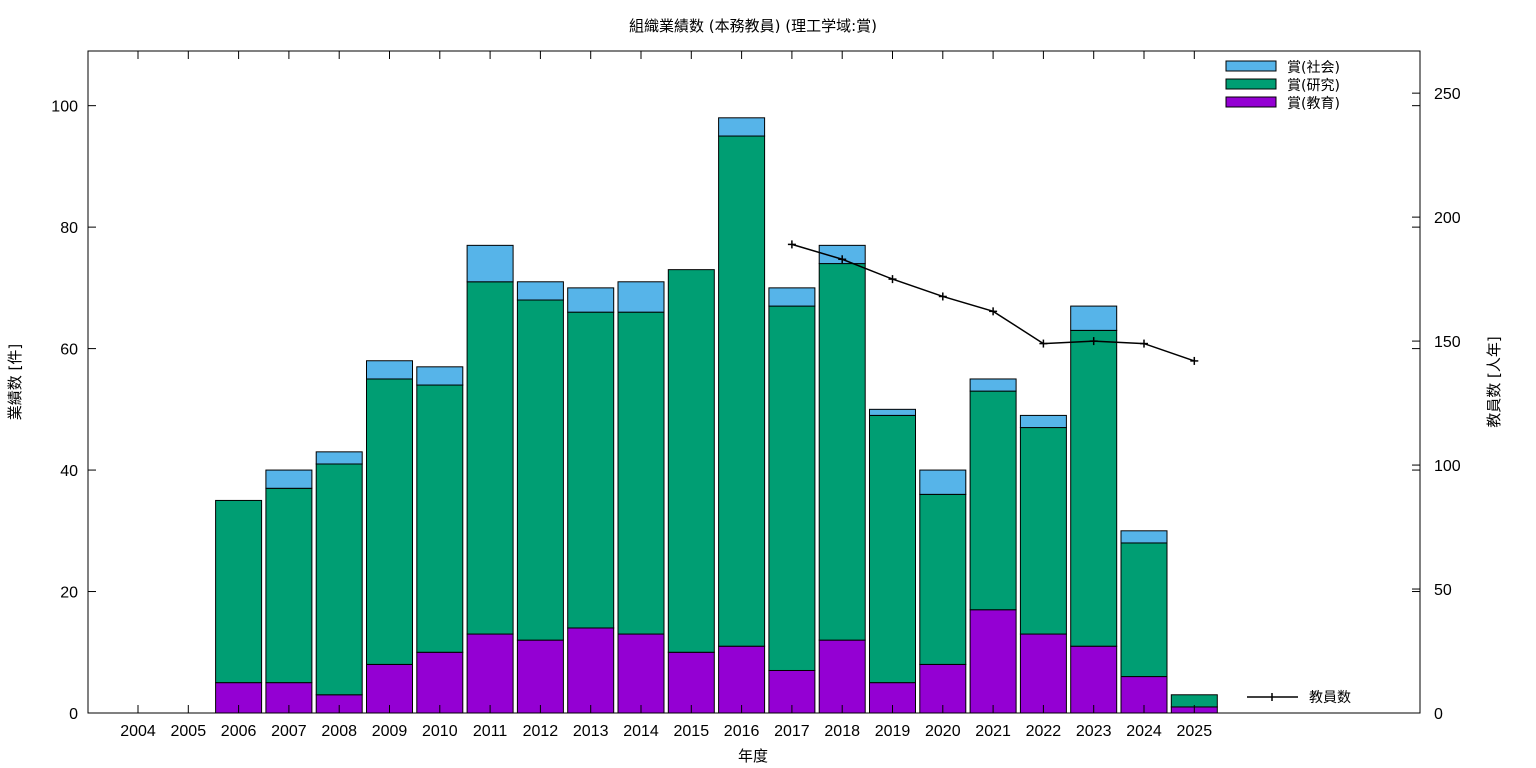  What do you see at coordinates (791, 244) in the screenshot?
I see `line-point-2017` at bounding box center [791, 244].